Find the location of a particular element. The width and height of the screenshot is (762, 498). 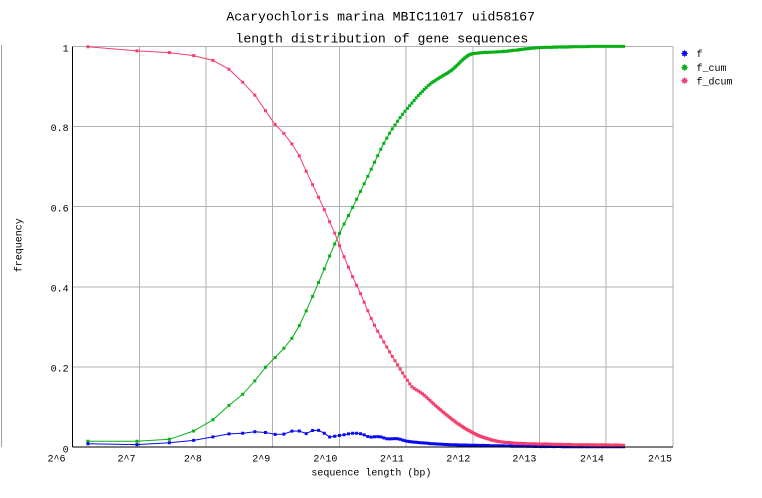

svg-text: 2^7 is located at coordinates (126, 459).